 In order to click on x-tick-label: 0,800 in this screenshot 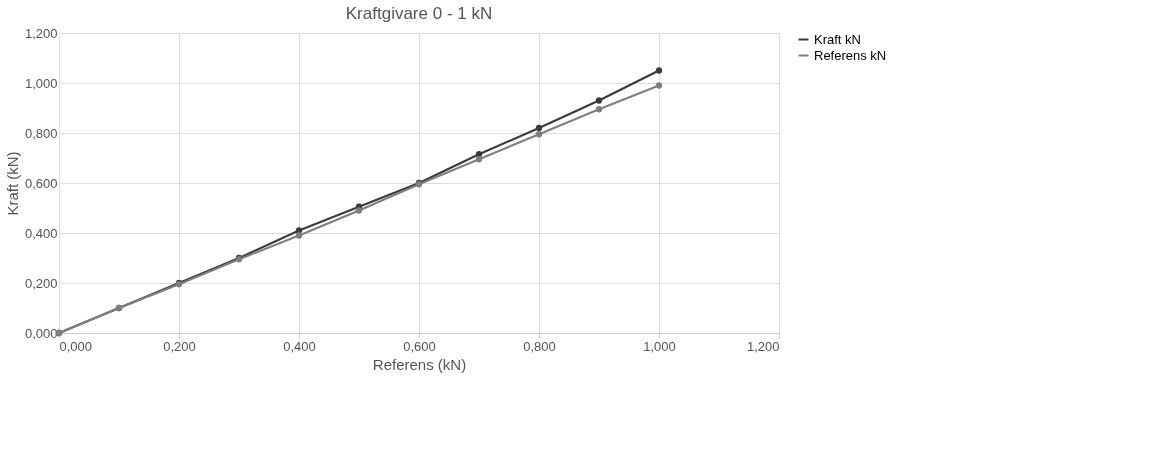, I will do `click(539, 346)`.